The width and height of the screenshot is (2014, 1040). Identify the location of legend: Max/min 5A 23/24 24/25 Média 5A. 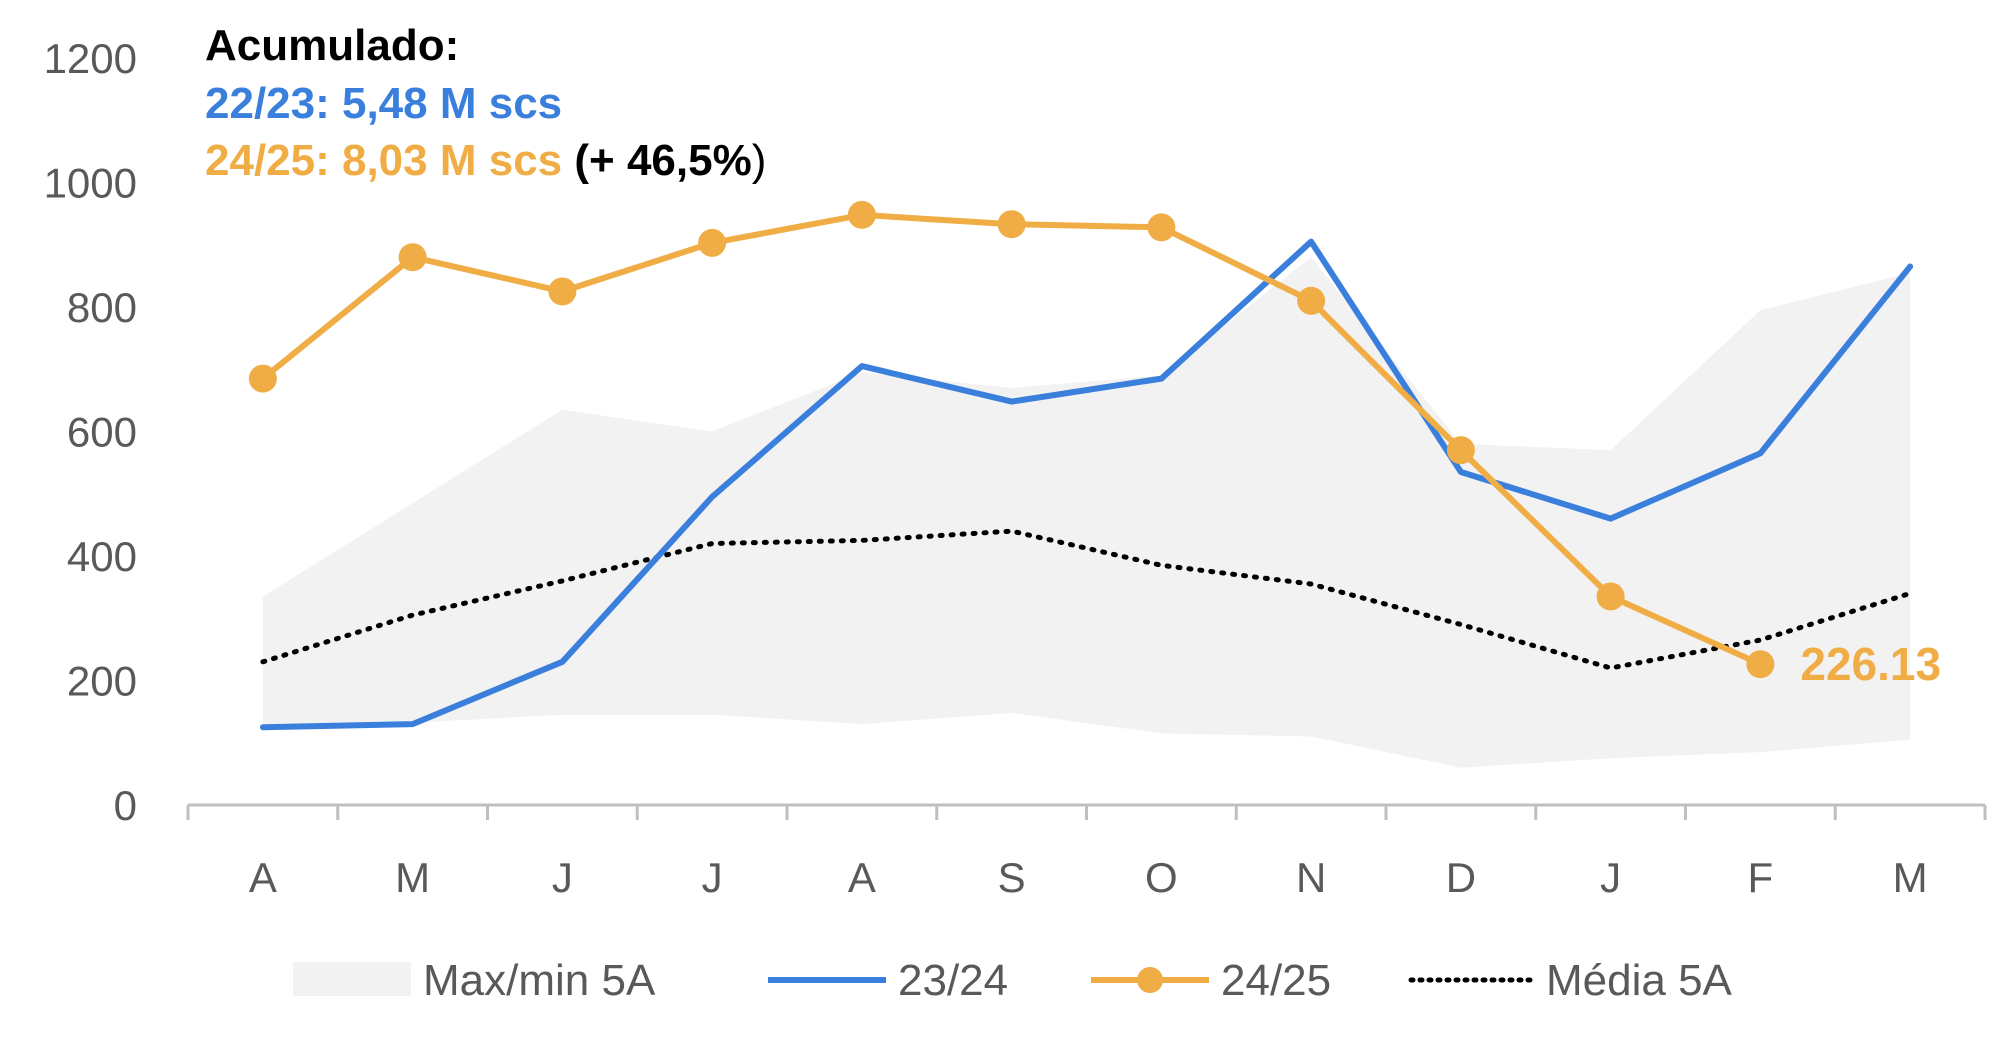
(1013, 980).